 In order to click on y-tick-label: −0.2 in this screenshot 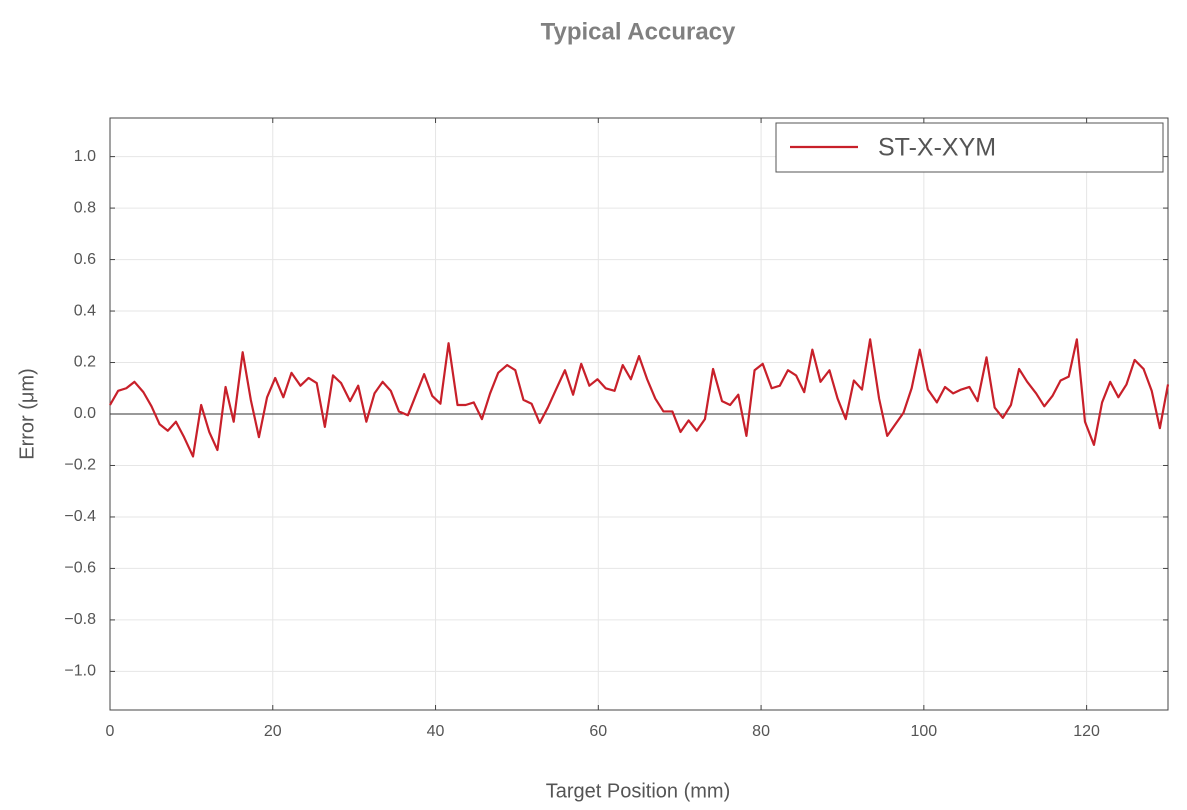, I will do `click(80, 465)`.